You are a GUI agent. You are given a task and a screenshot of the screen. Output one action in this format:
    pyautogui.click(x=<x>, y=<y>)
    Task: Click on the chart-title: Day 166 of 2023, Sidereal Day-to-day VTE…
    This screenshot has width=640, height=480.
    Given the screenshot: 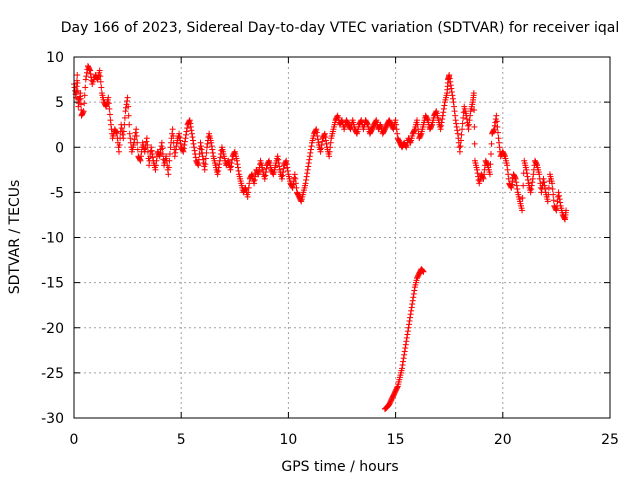 What is the action you would take?
    pyautogui.click(x=340, y=28)
    